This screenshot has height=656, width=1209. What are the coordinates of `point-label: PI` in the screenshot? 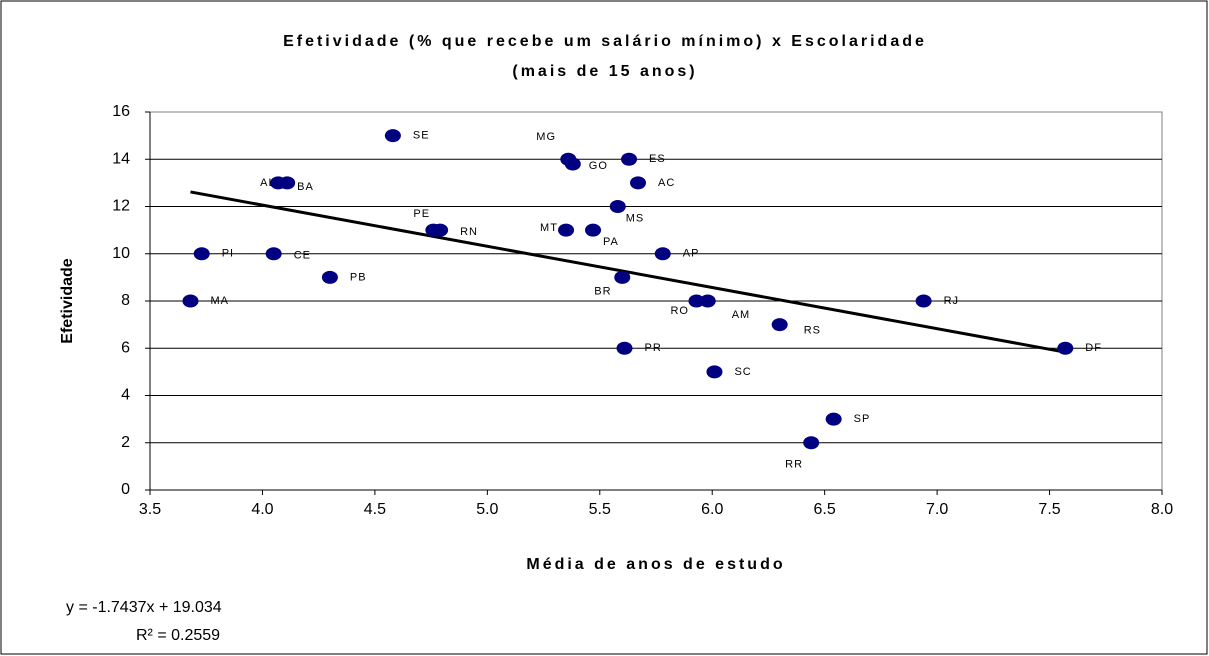 It's located at (228, 254).